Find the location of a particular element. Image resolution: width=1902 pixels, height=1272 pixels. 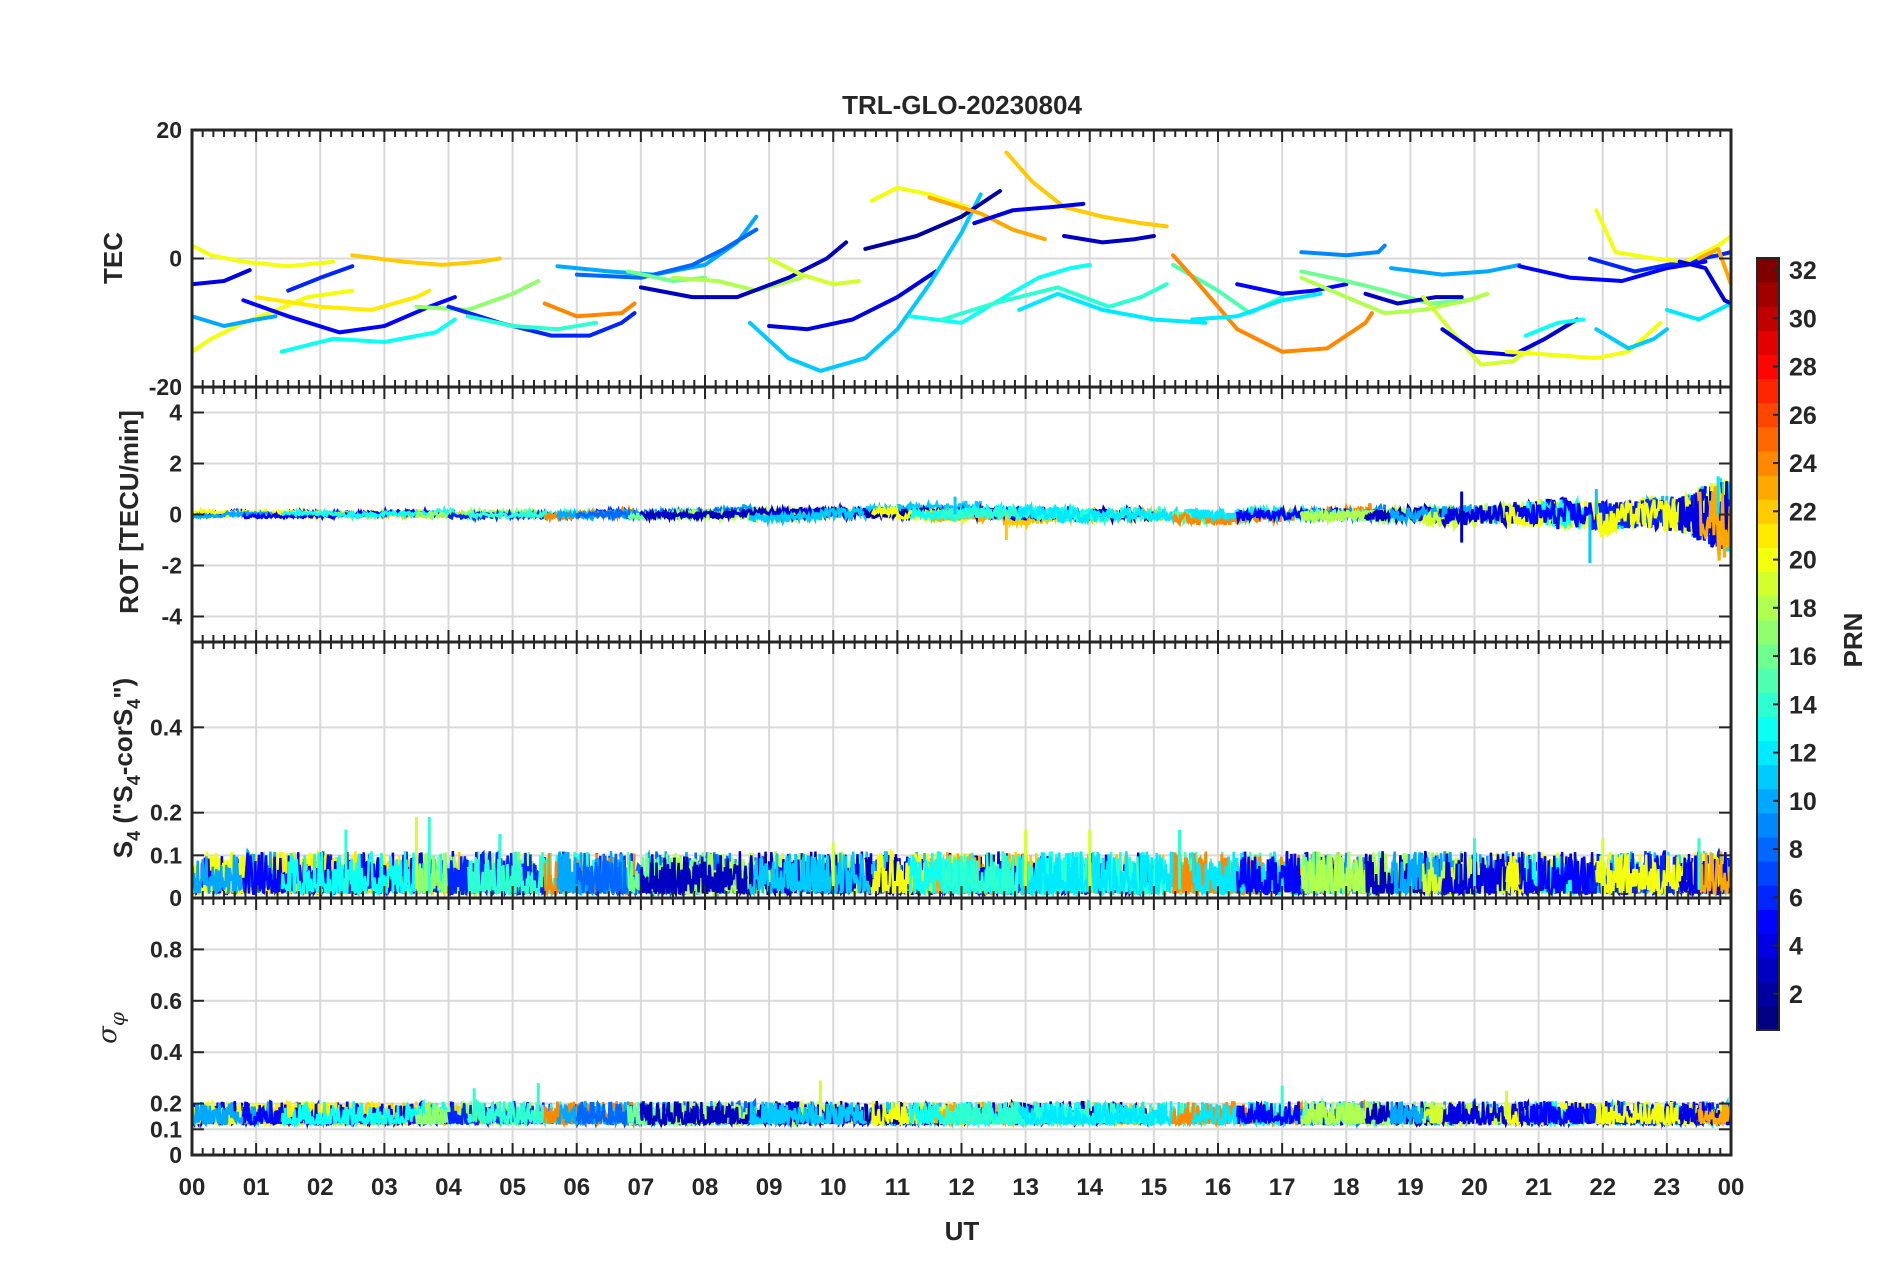

x-axis-label: UT is located at coordinates (962, 1231).